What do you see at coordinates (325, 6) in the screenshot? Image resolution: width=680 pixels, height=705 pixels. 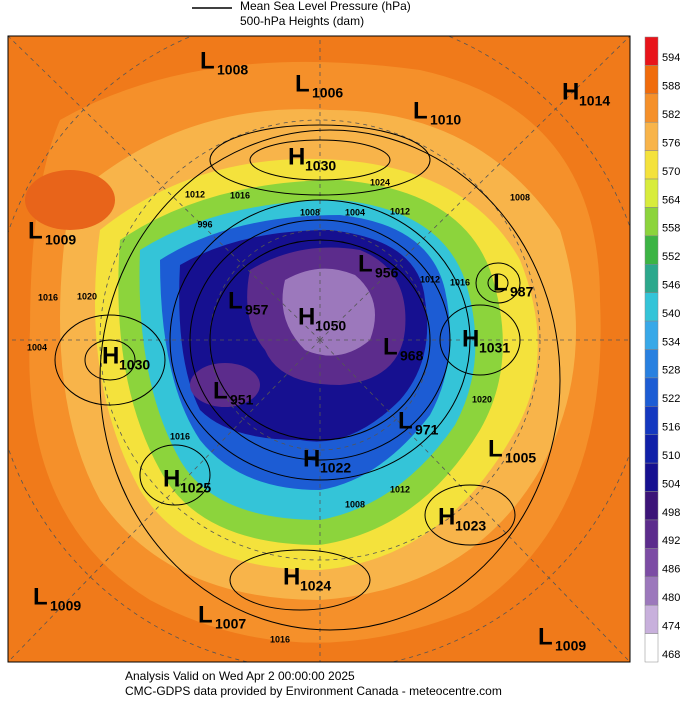 I see `legend-pressure: Mean Sea Level Pressure (hPa)` at bounding box center [325, 6].